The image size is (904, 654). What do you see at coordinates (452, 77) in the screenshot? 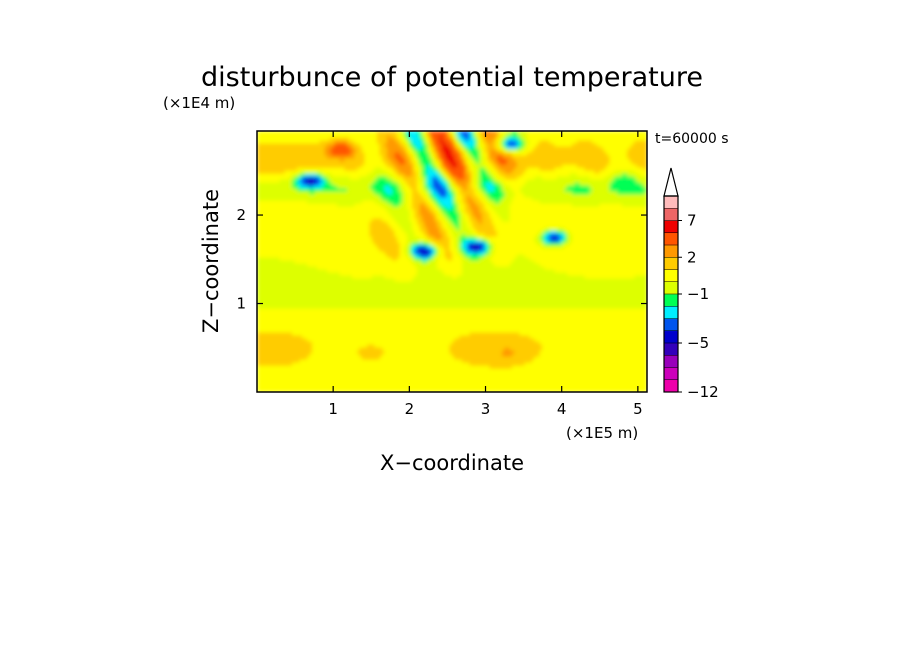
I see `chart-title: disturbunce of potential temperature` at bounding box center [452, 77].